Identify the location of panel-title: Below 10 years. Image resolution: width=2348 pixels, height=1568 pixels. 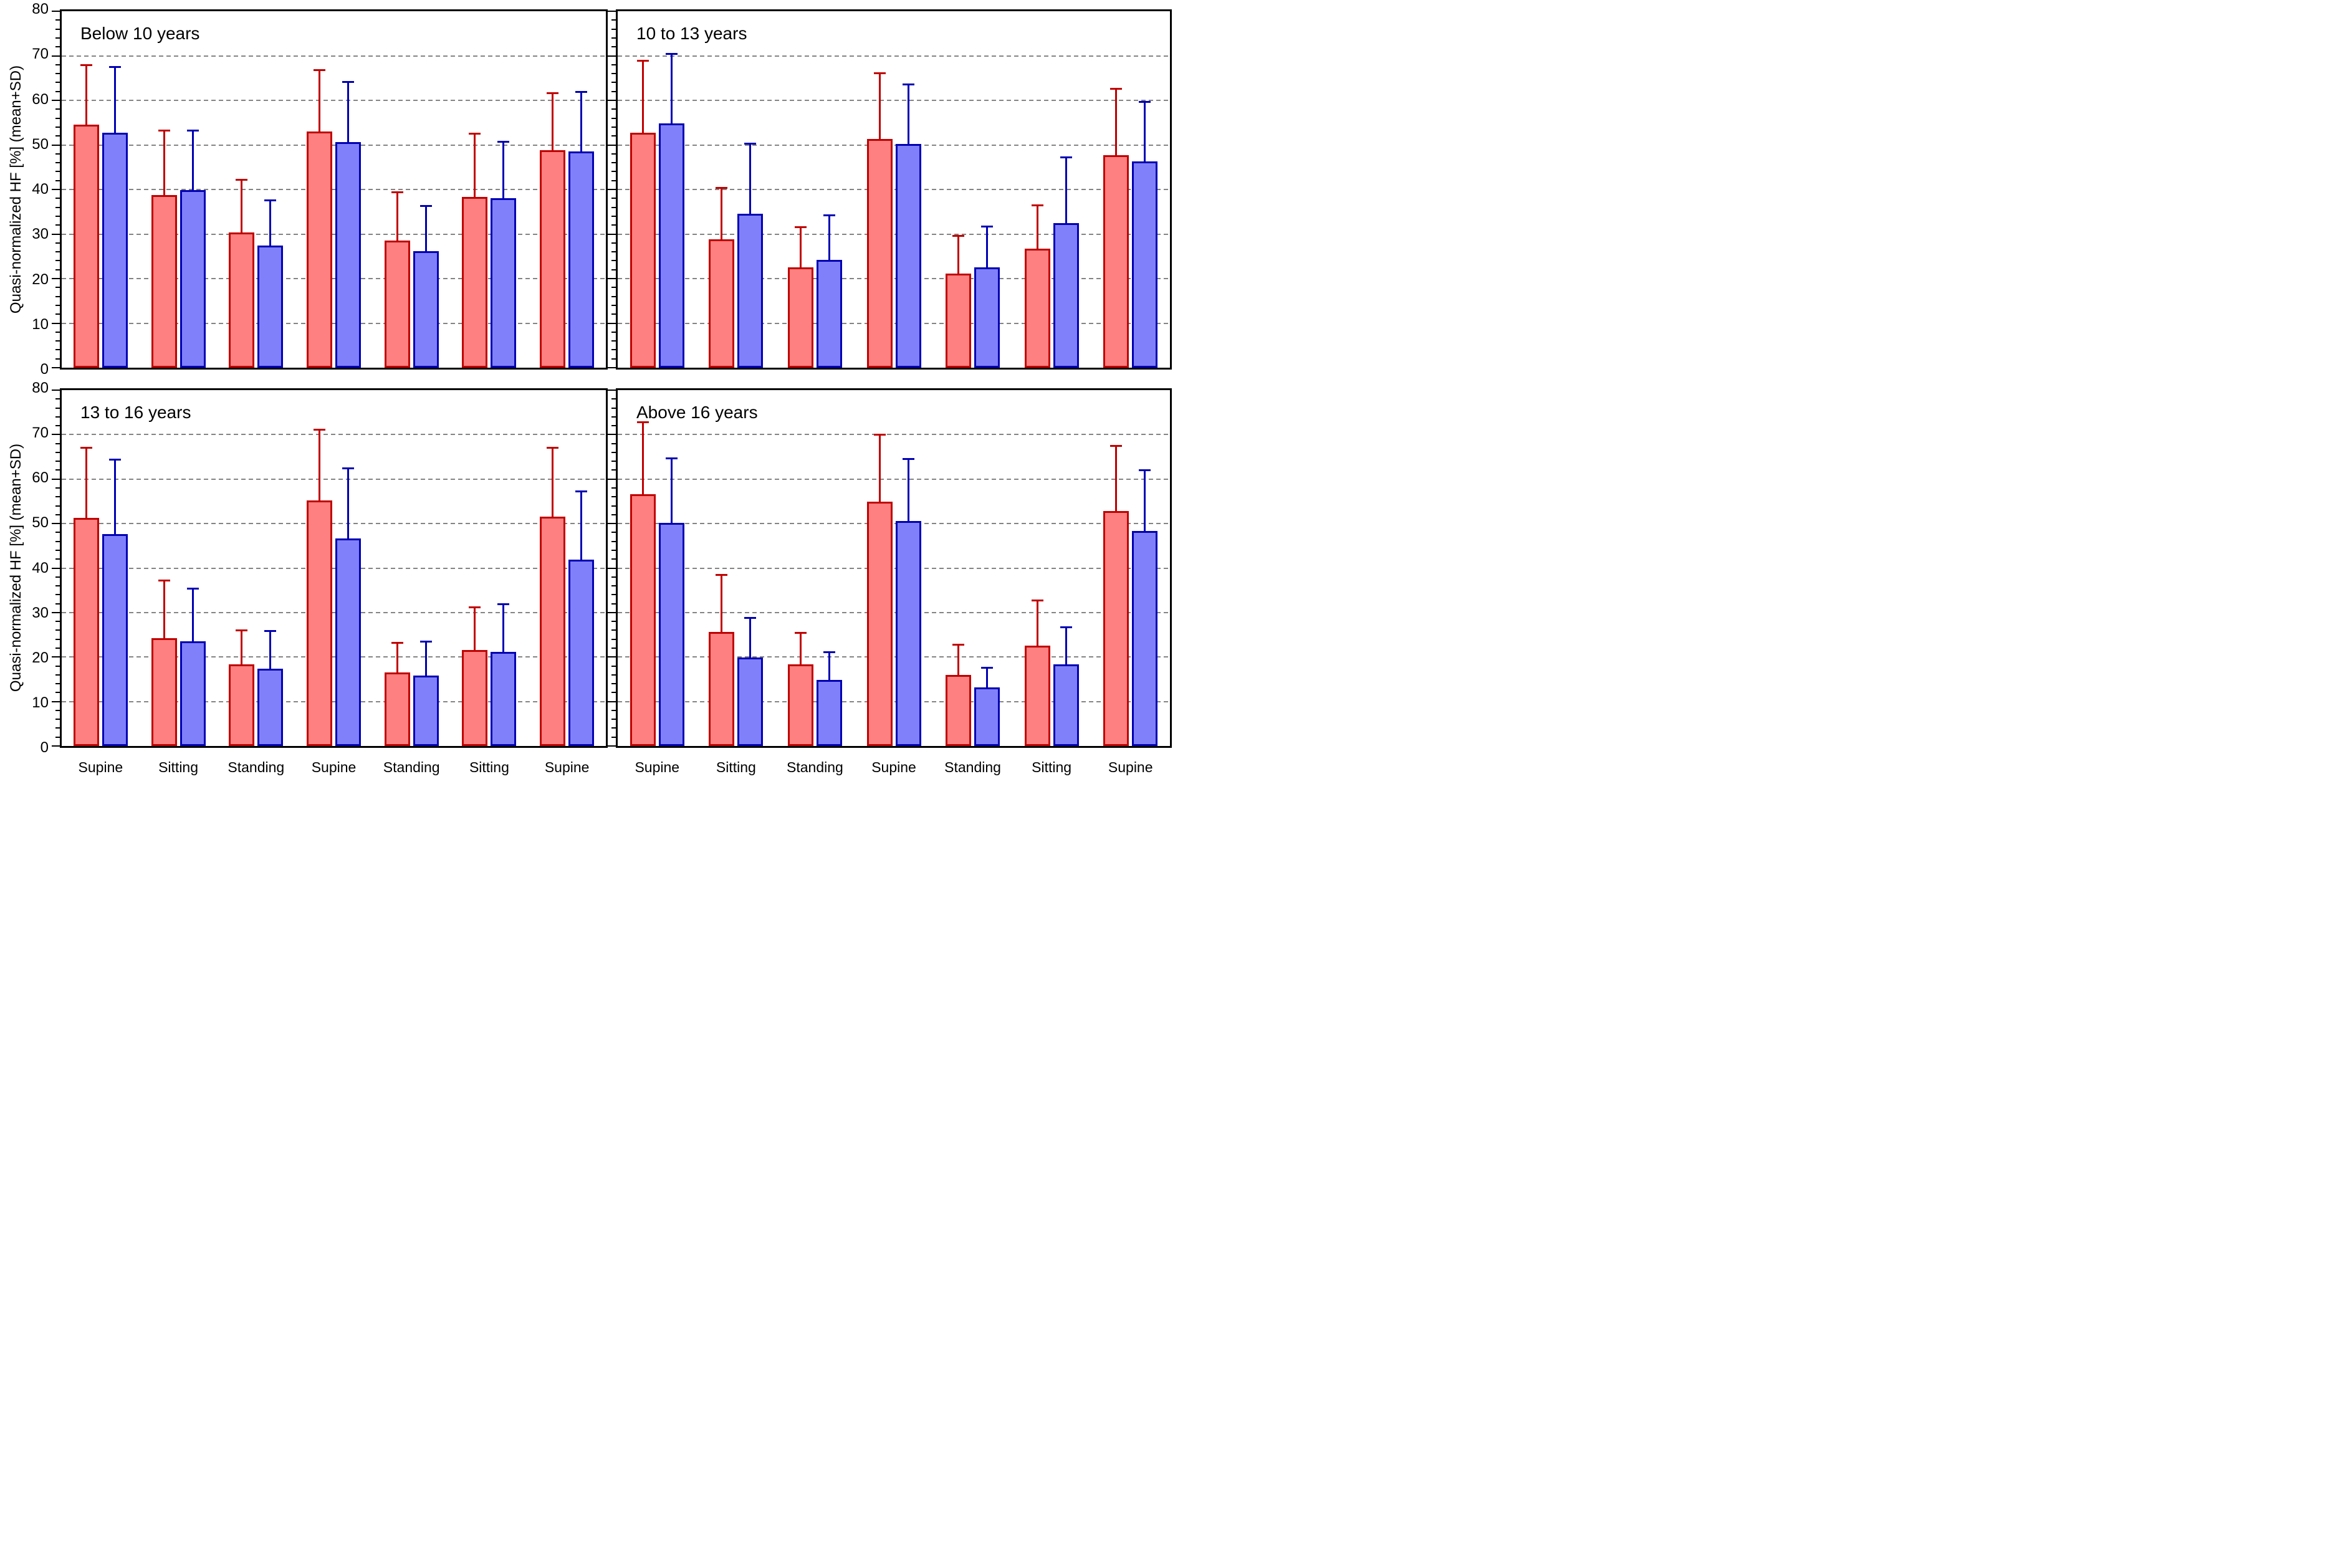
(140, 33).